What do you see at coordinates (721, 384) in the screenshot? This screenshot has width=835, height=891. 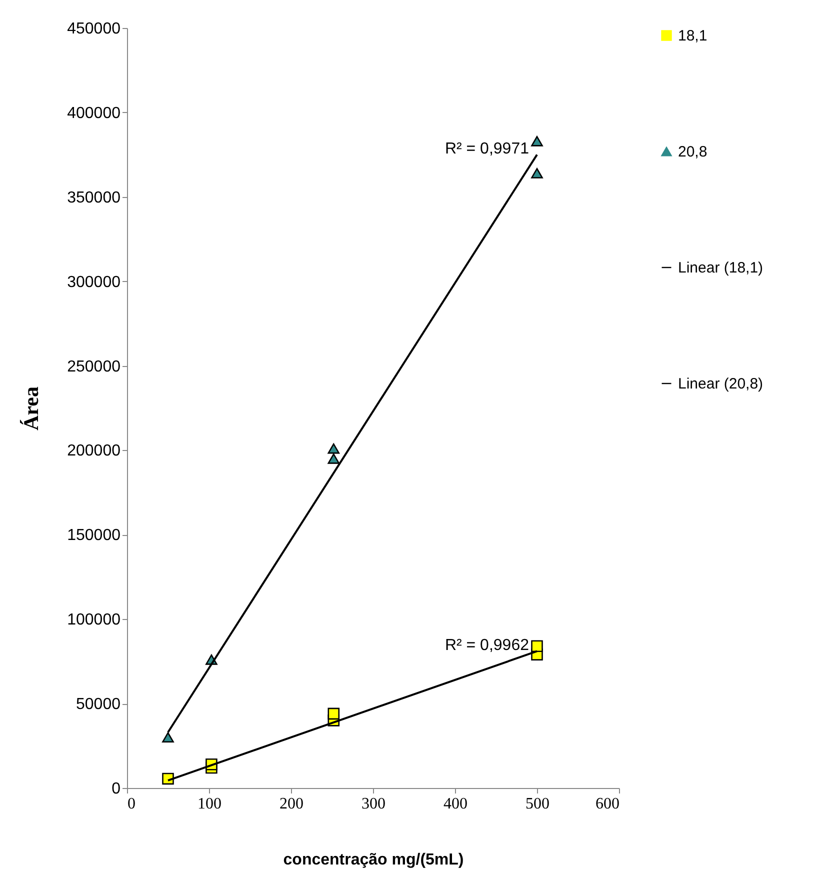 I see `legend-label: Linear (20,8)` at bounding box center [721, 384].